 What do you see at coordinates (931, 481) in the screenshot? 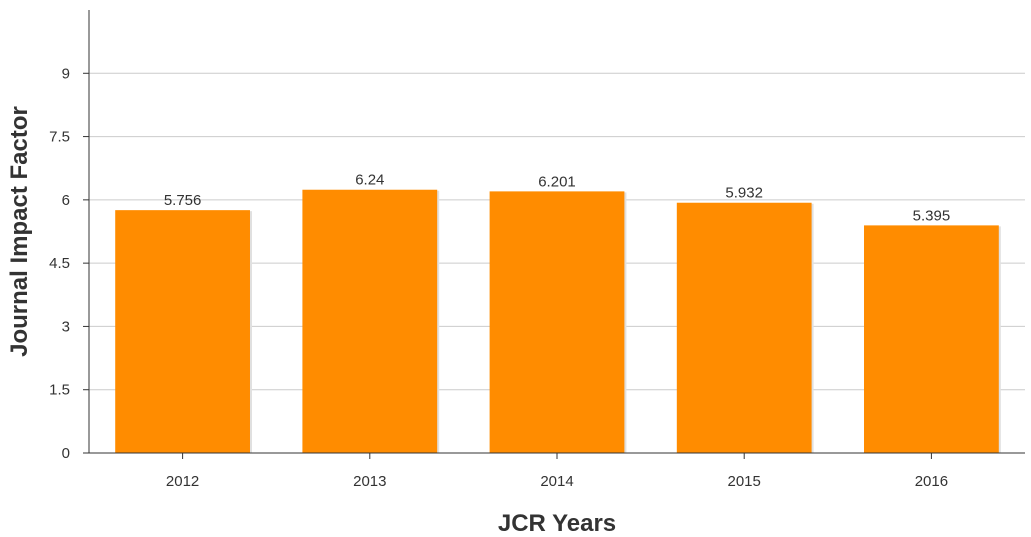
I see `x-tick-label: 2016` at bounding box center [931, 481].